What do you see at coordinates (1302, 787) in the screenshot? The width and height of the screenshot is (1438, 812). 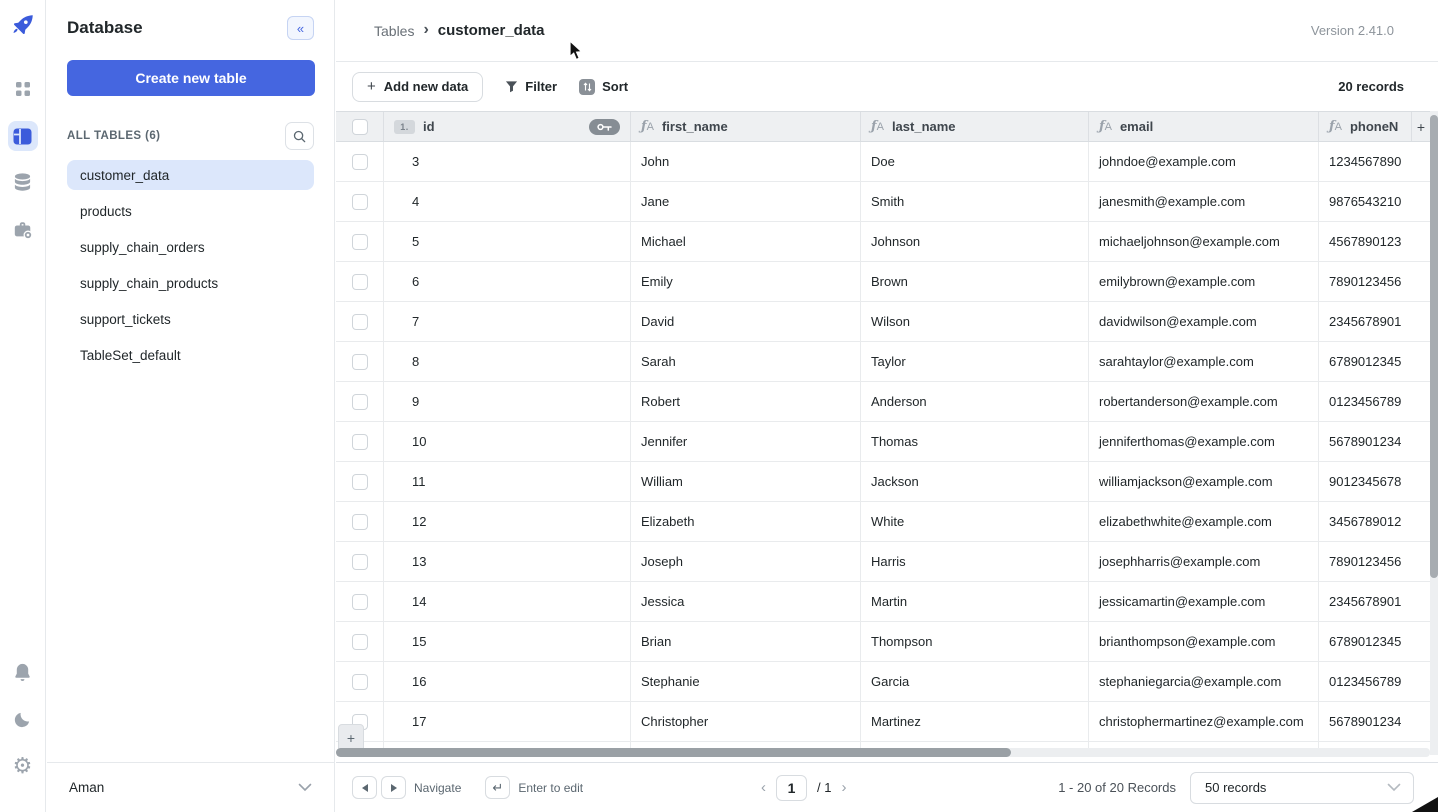 I see `page-size-select: 50 records` at bounding box center [1302, 787].